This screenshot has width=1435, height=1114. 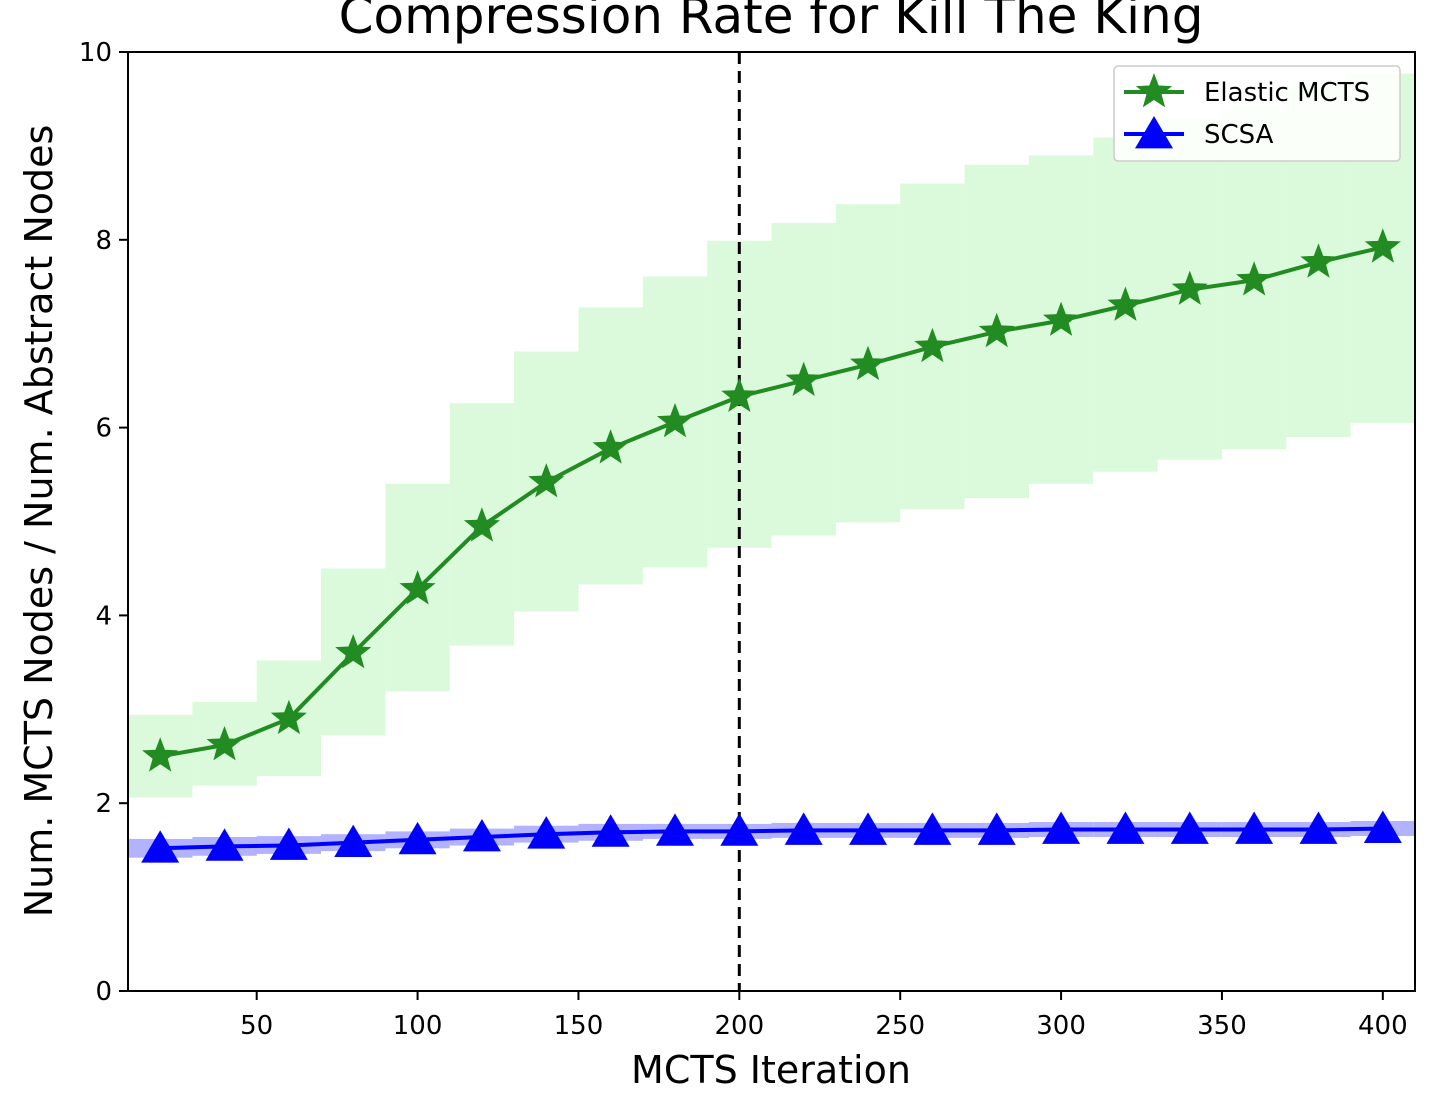 I want to click on x-tick-label: 200, so click(x=740, y=1026).